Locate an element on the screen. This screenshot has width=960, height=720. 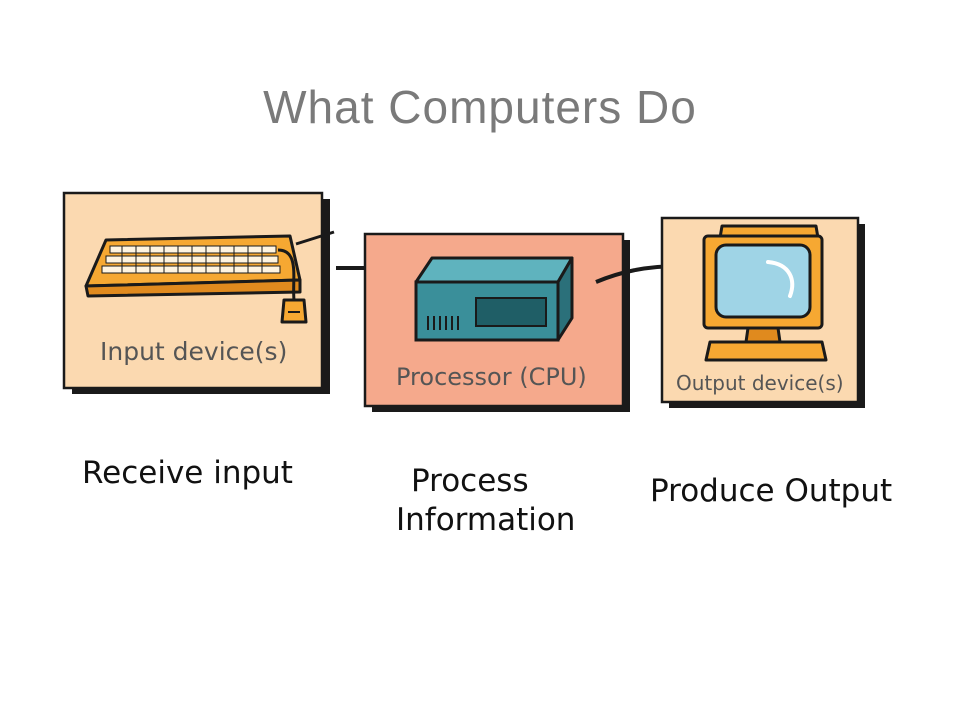
monitor-icon is located at coordinates (765, 293).